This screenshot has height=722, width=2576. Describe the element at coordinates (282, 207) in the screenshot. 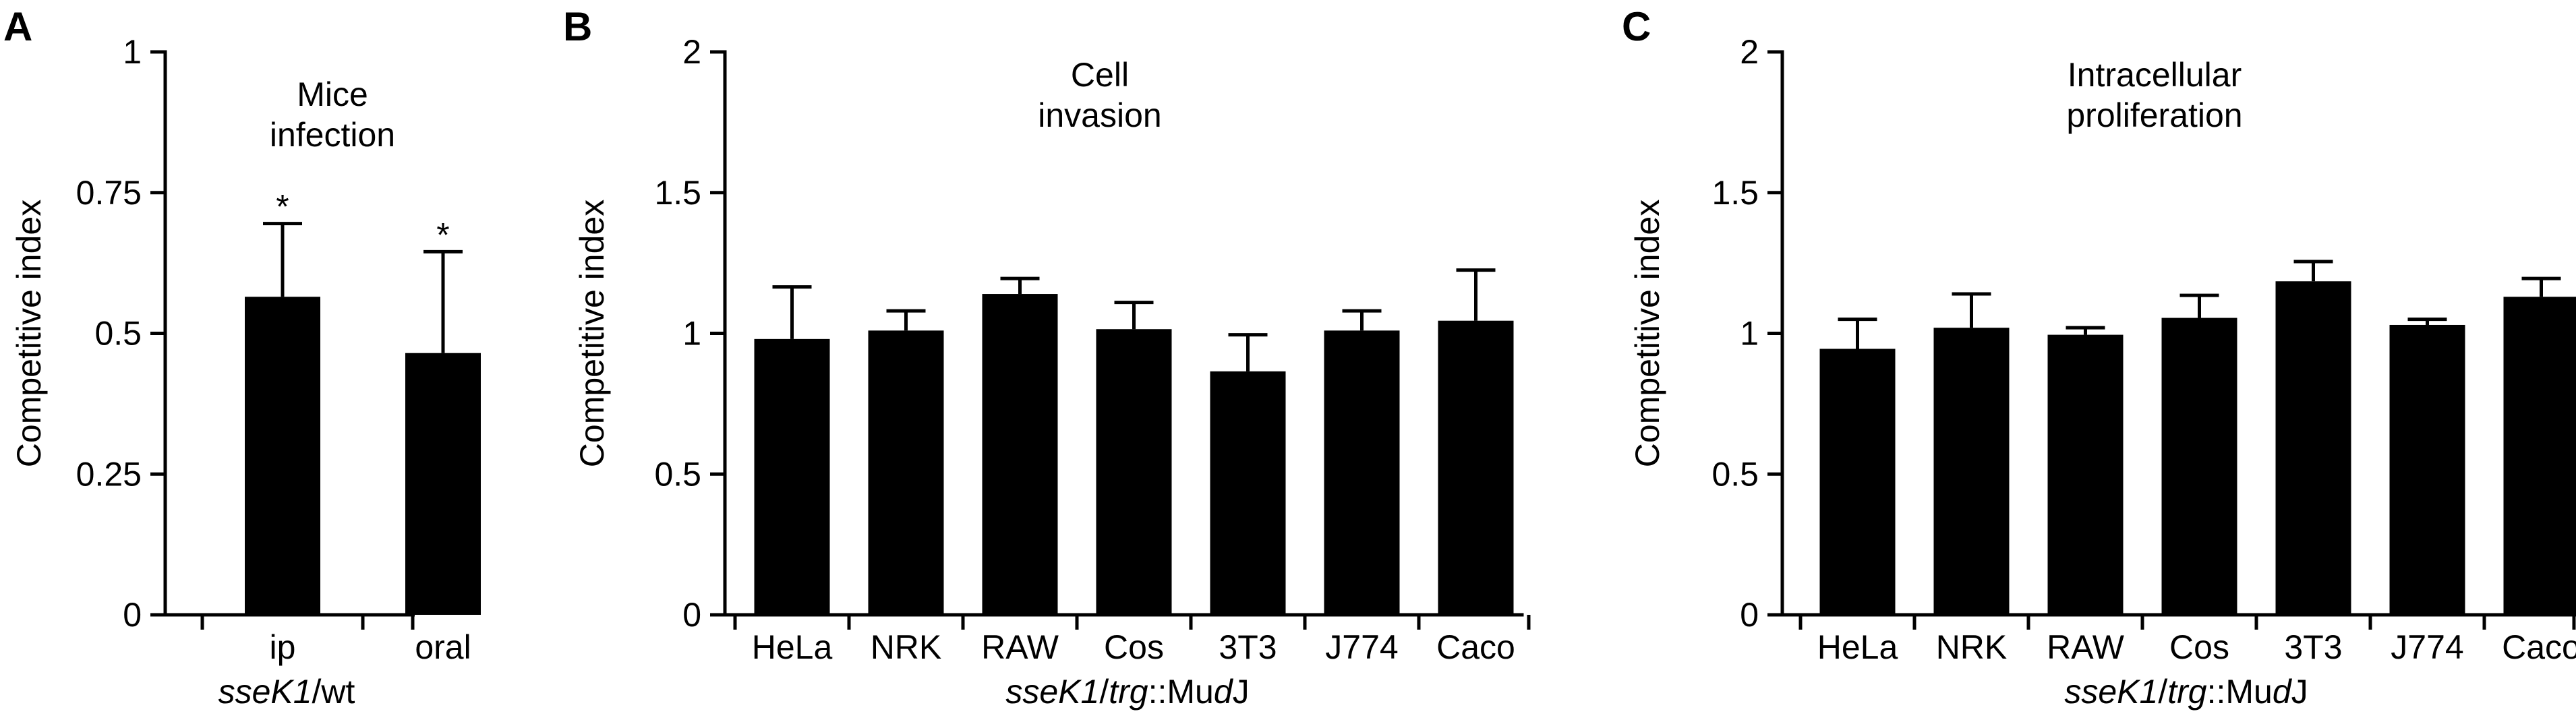

I see `significance-mark-a-ip: *` at that location.